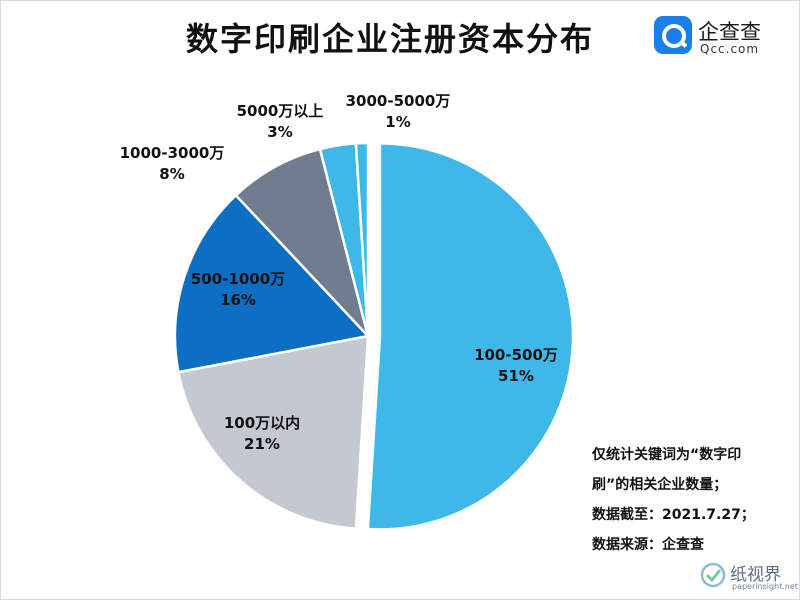 The image size is (800, 600). What do you see at coordinates (673, 35) in the screenshot?
I see `qcc-logo-icon` at bounding box center [673, 35].